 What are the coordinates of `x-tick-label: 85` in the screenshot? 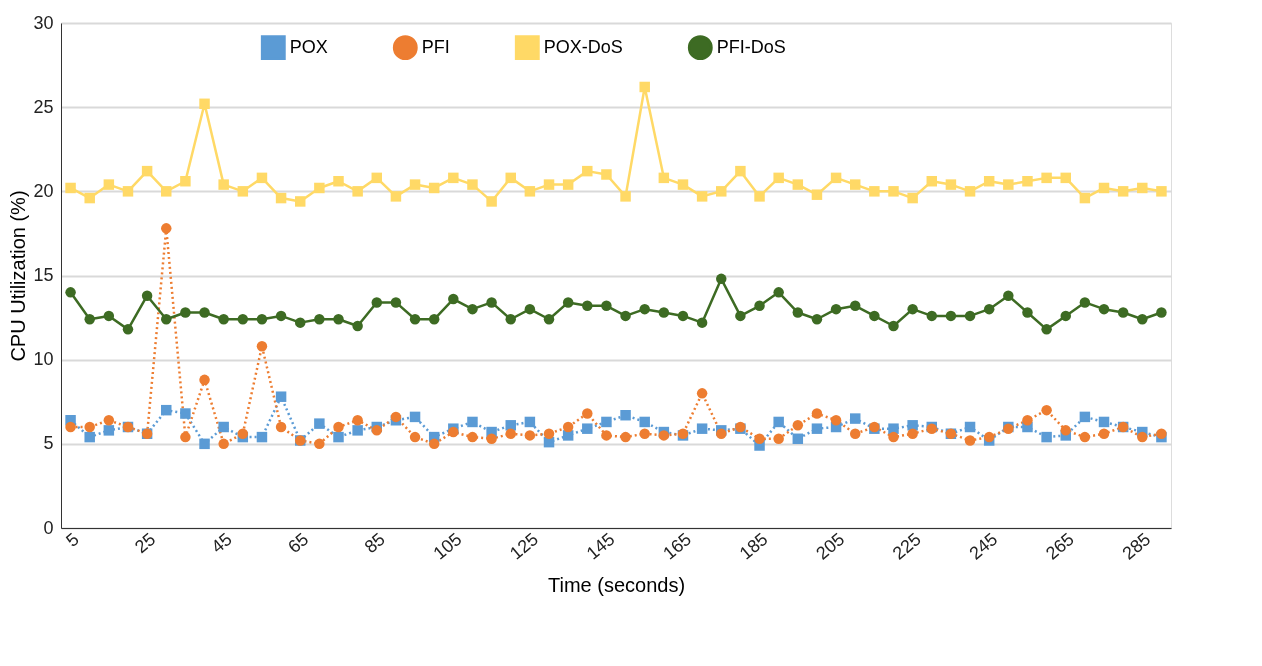 It's located at (374, 543).